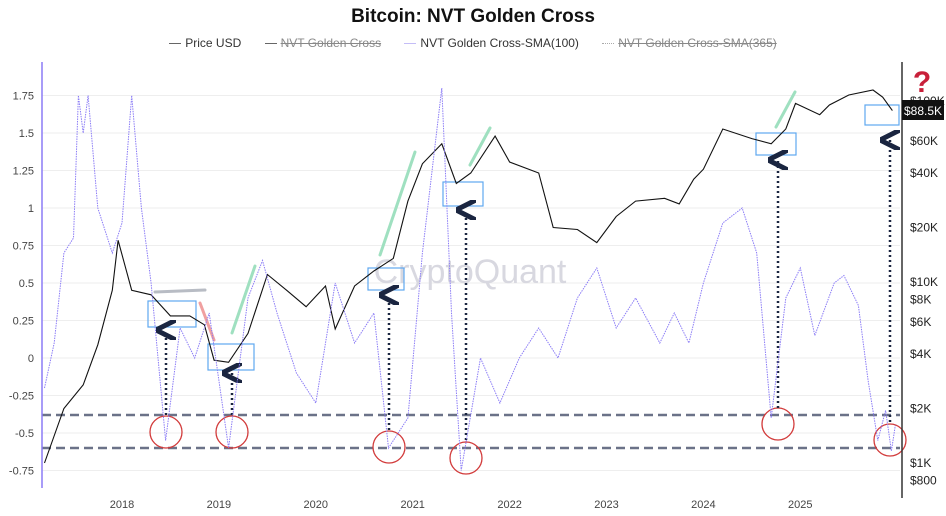  What do you see at coordinates (31, 209) in the screenshot?
I see `y-left-tick-label: 1` at bounding box center [31, 209].